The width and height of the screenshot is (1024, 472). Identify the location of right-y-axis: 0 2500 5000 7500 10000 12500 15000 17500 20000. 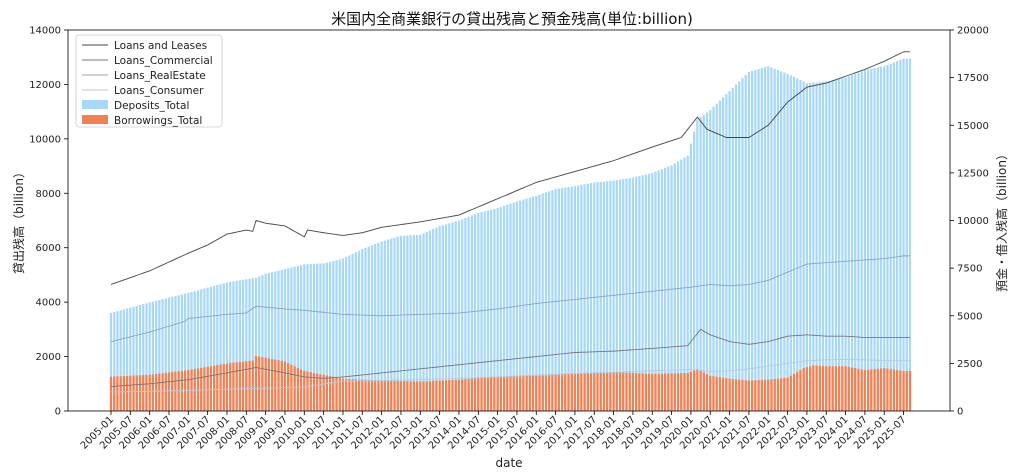
(969, 222).